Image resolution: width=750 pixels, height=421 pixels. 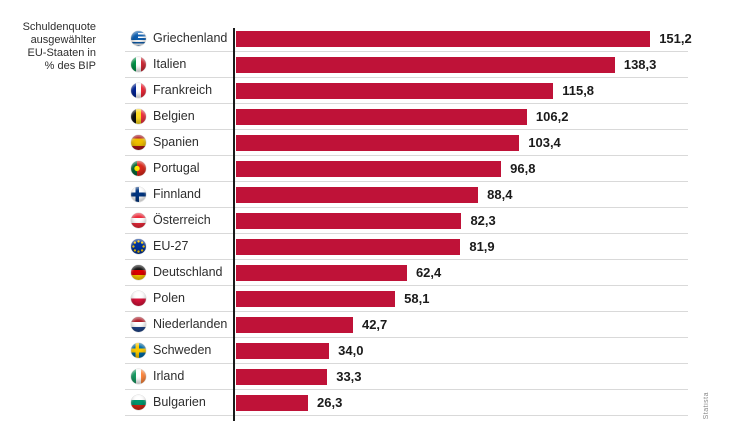 I want to click on bar-zone: 62,4, so click(x=462, y=272).